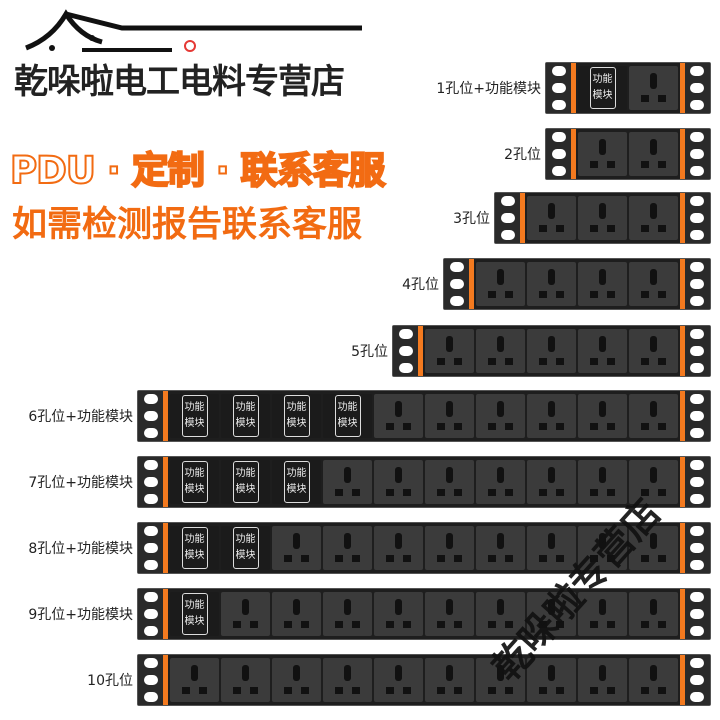 The height and width of the screenshot is (720, 720). What do you see at coordinates (198, 170) in the screenshot?
I see `promo-headline: PDU · 定制 · 联系客服` at bounding box center [198, 170].